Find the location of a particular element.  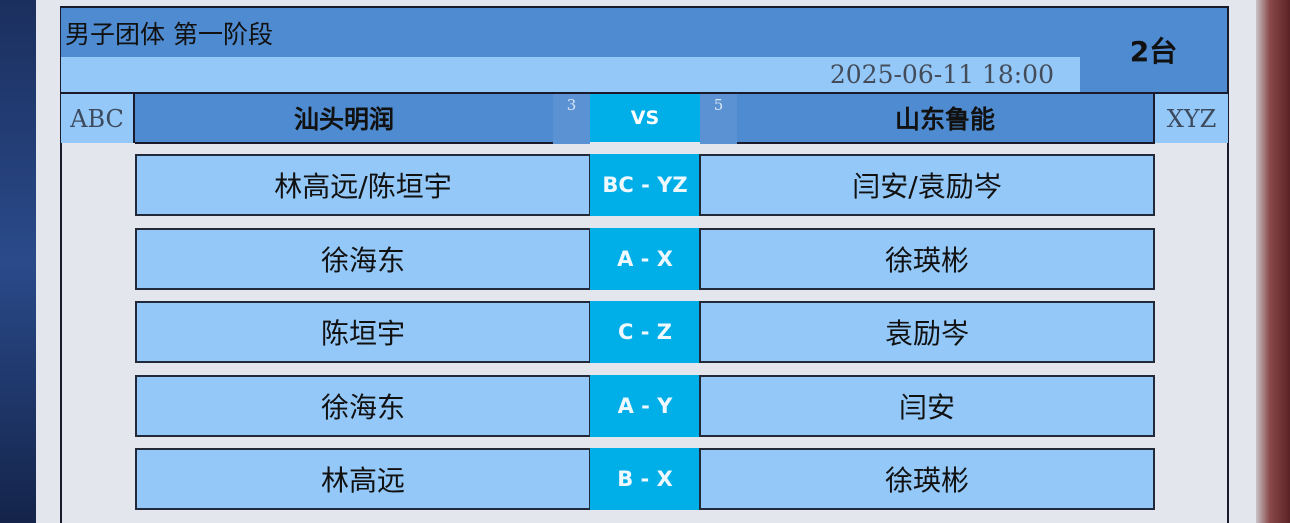

right-team-code: XYZ is located at coordinates (1191, 118).